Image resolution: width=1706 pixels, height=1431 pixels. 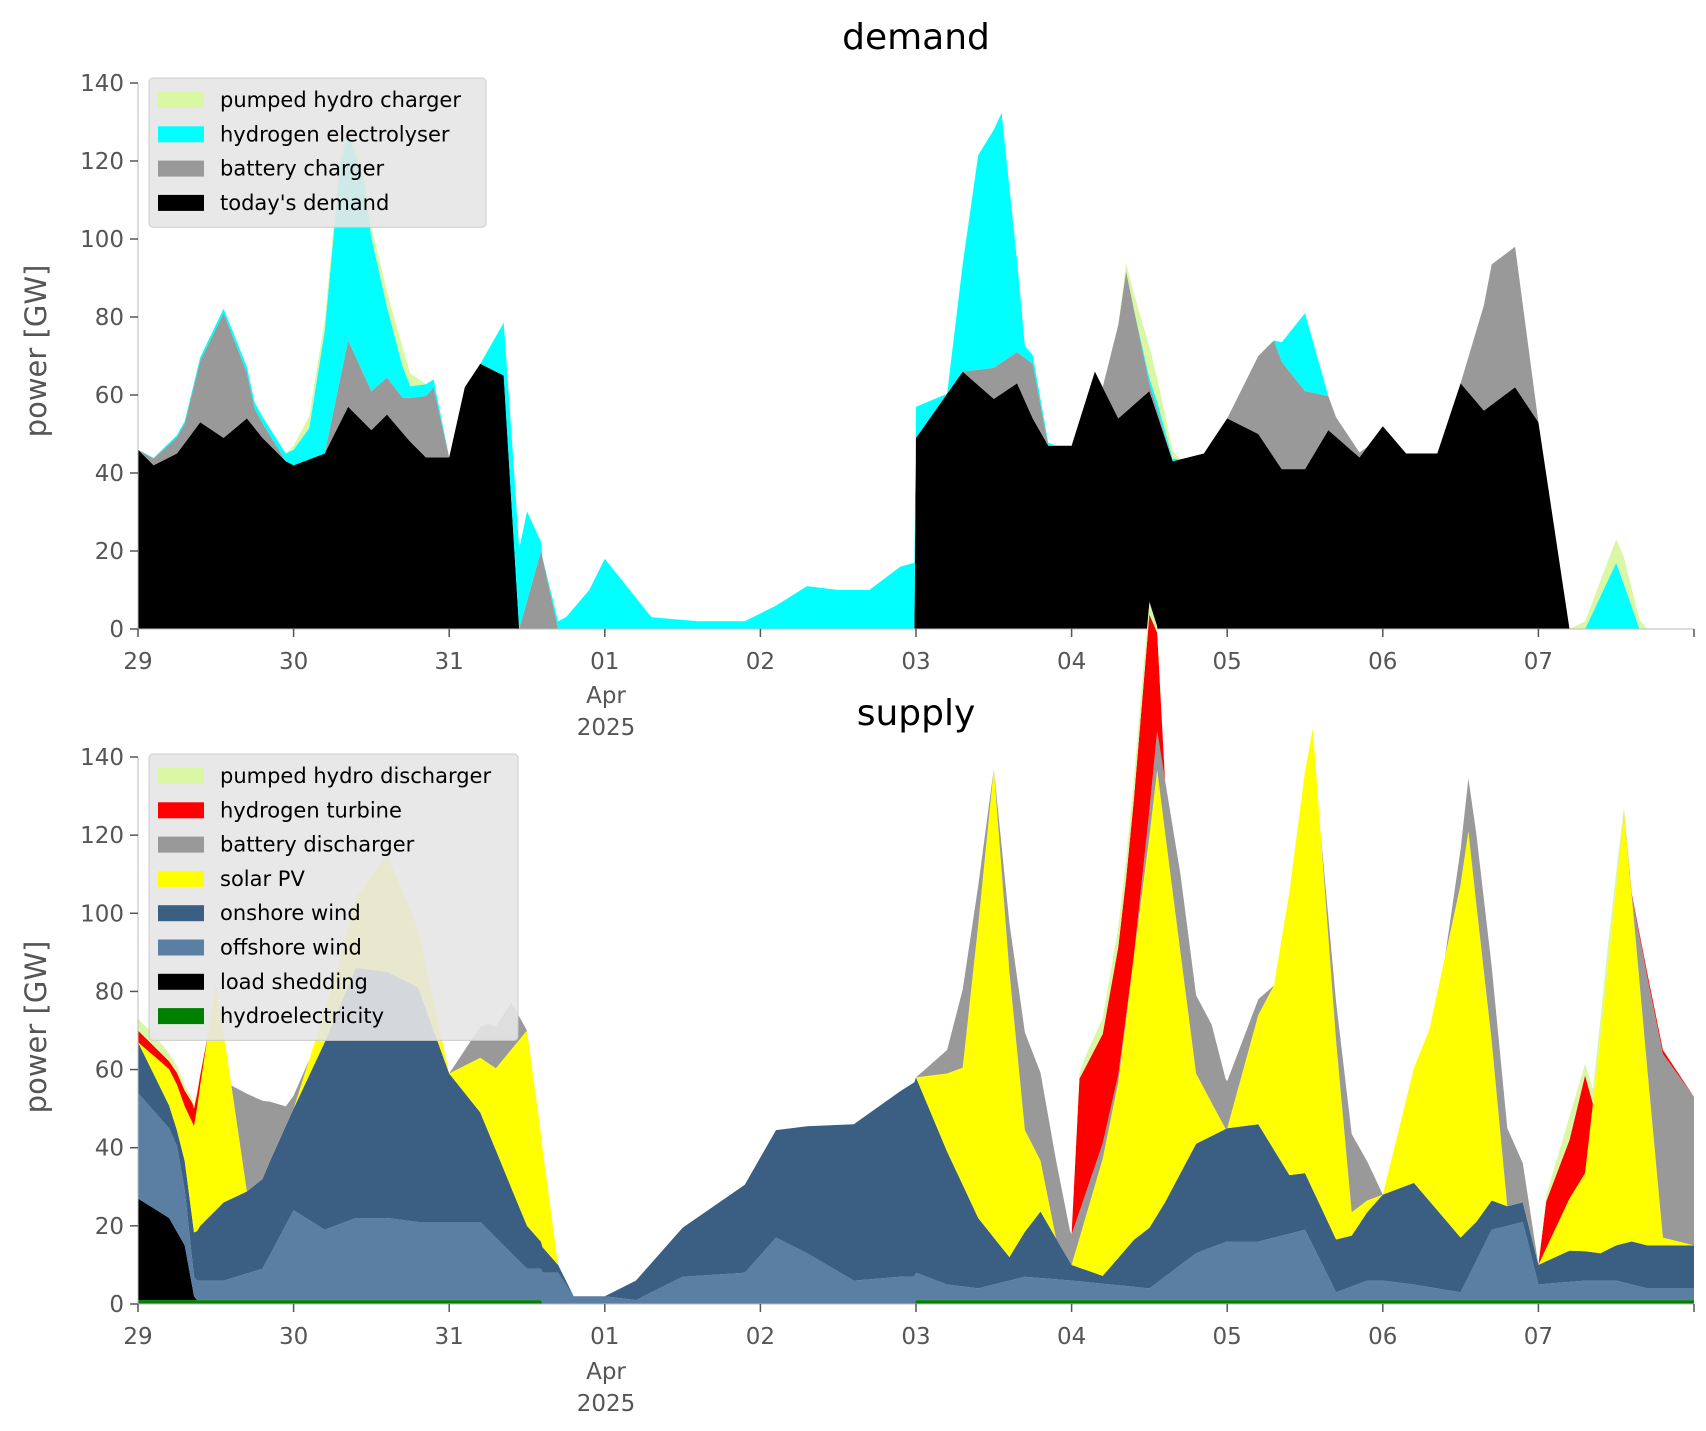 What do you see at coordinates (355, 776) in the screenshot?
I see `legend-label-pumped-hydro-discharger: pumped hydro discharger` at bounding box center [355, 776].